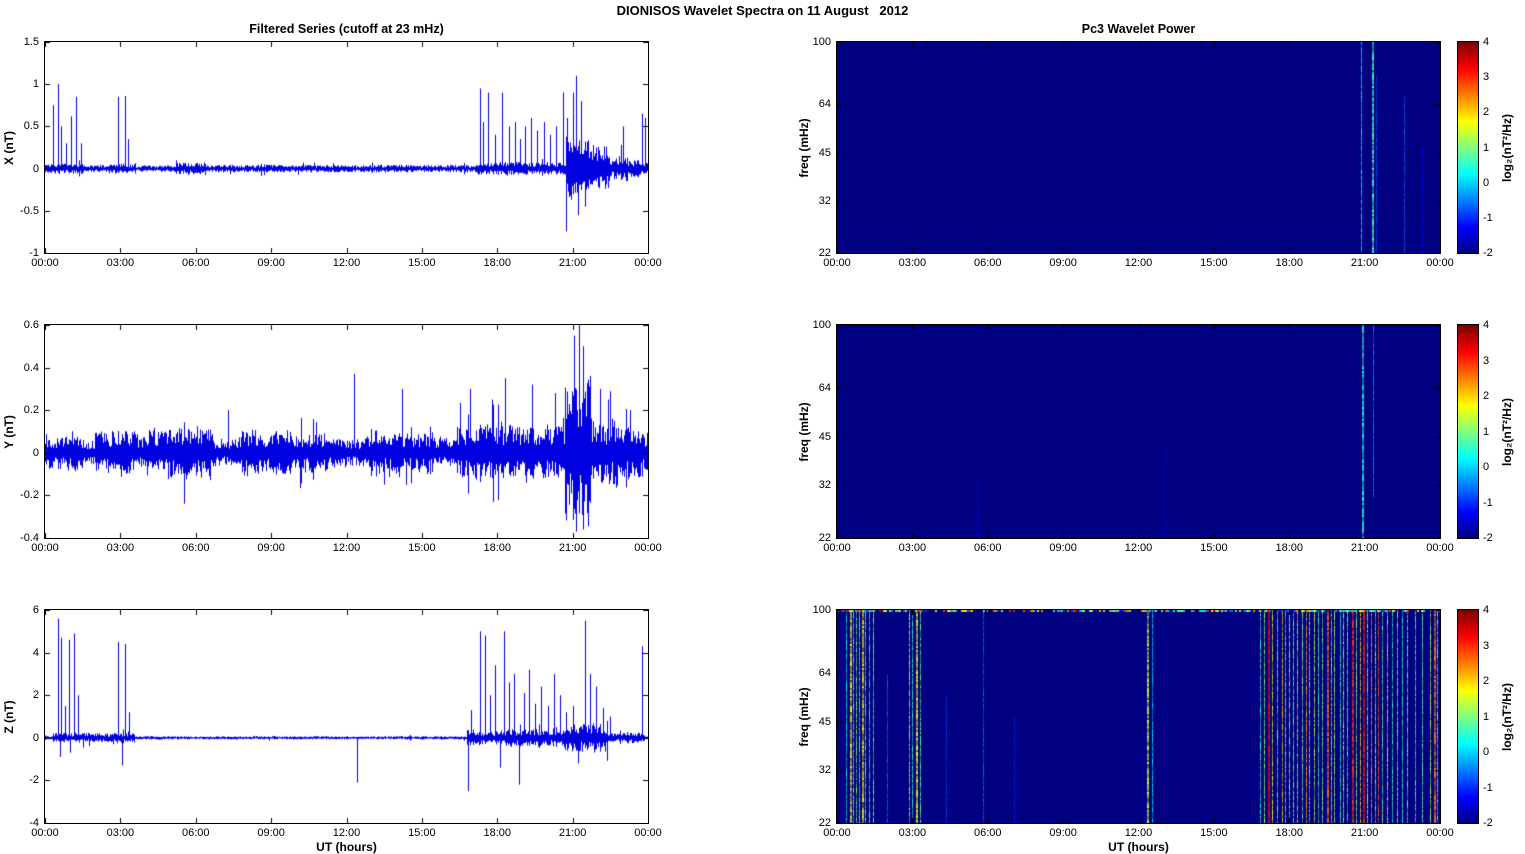 Image resolution: width=1525 pixels, height=854 pixels. Describe the element at coordinates (1486, 182) in the screenshot. I see `colorbar-tick-label: 0` at that location.